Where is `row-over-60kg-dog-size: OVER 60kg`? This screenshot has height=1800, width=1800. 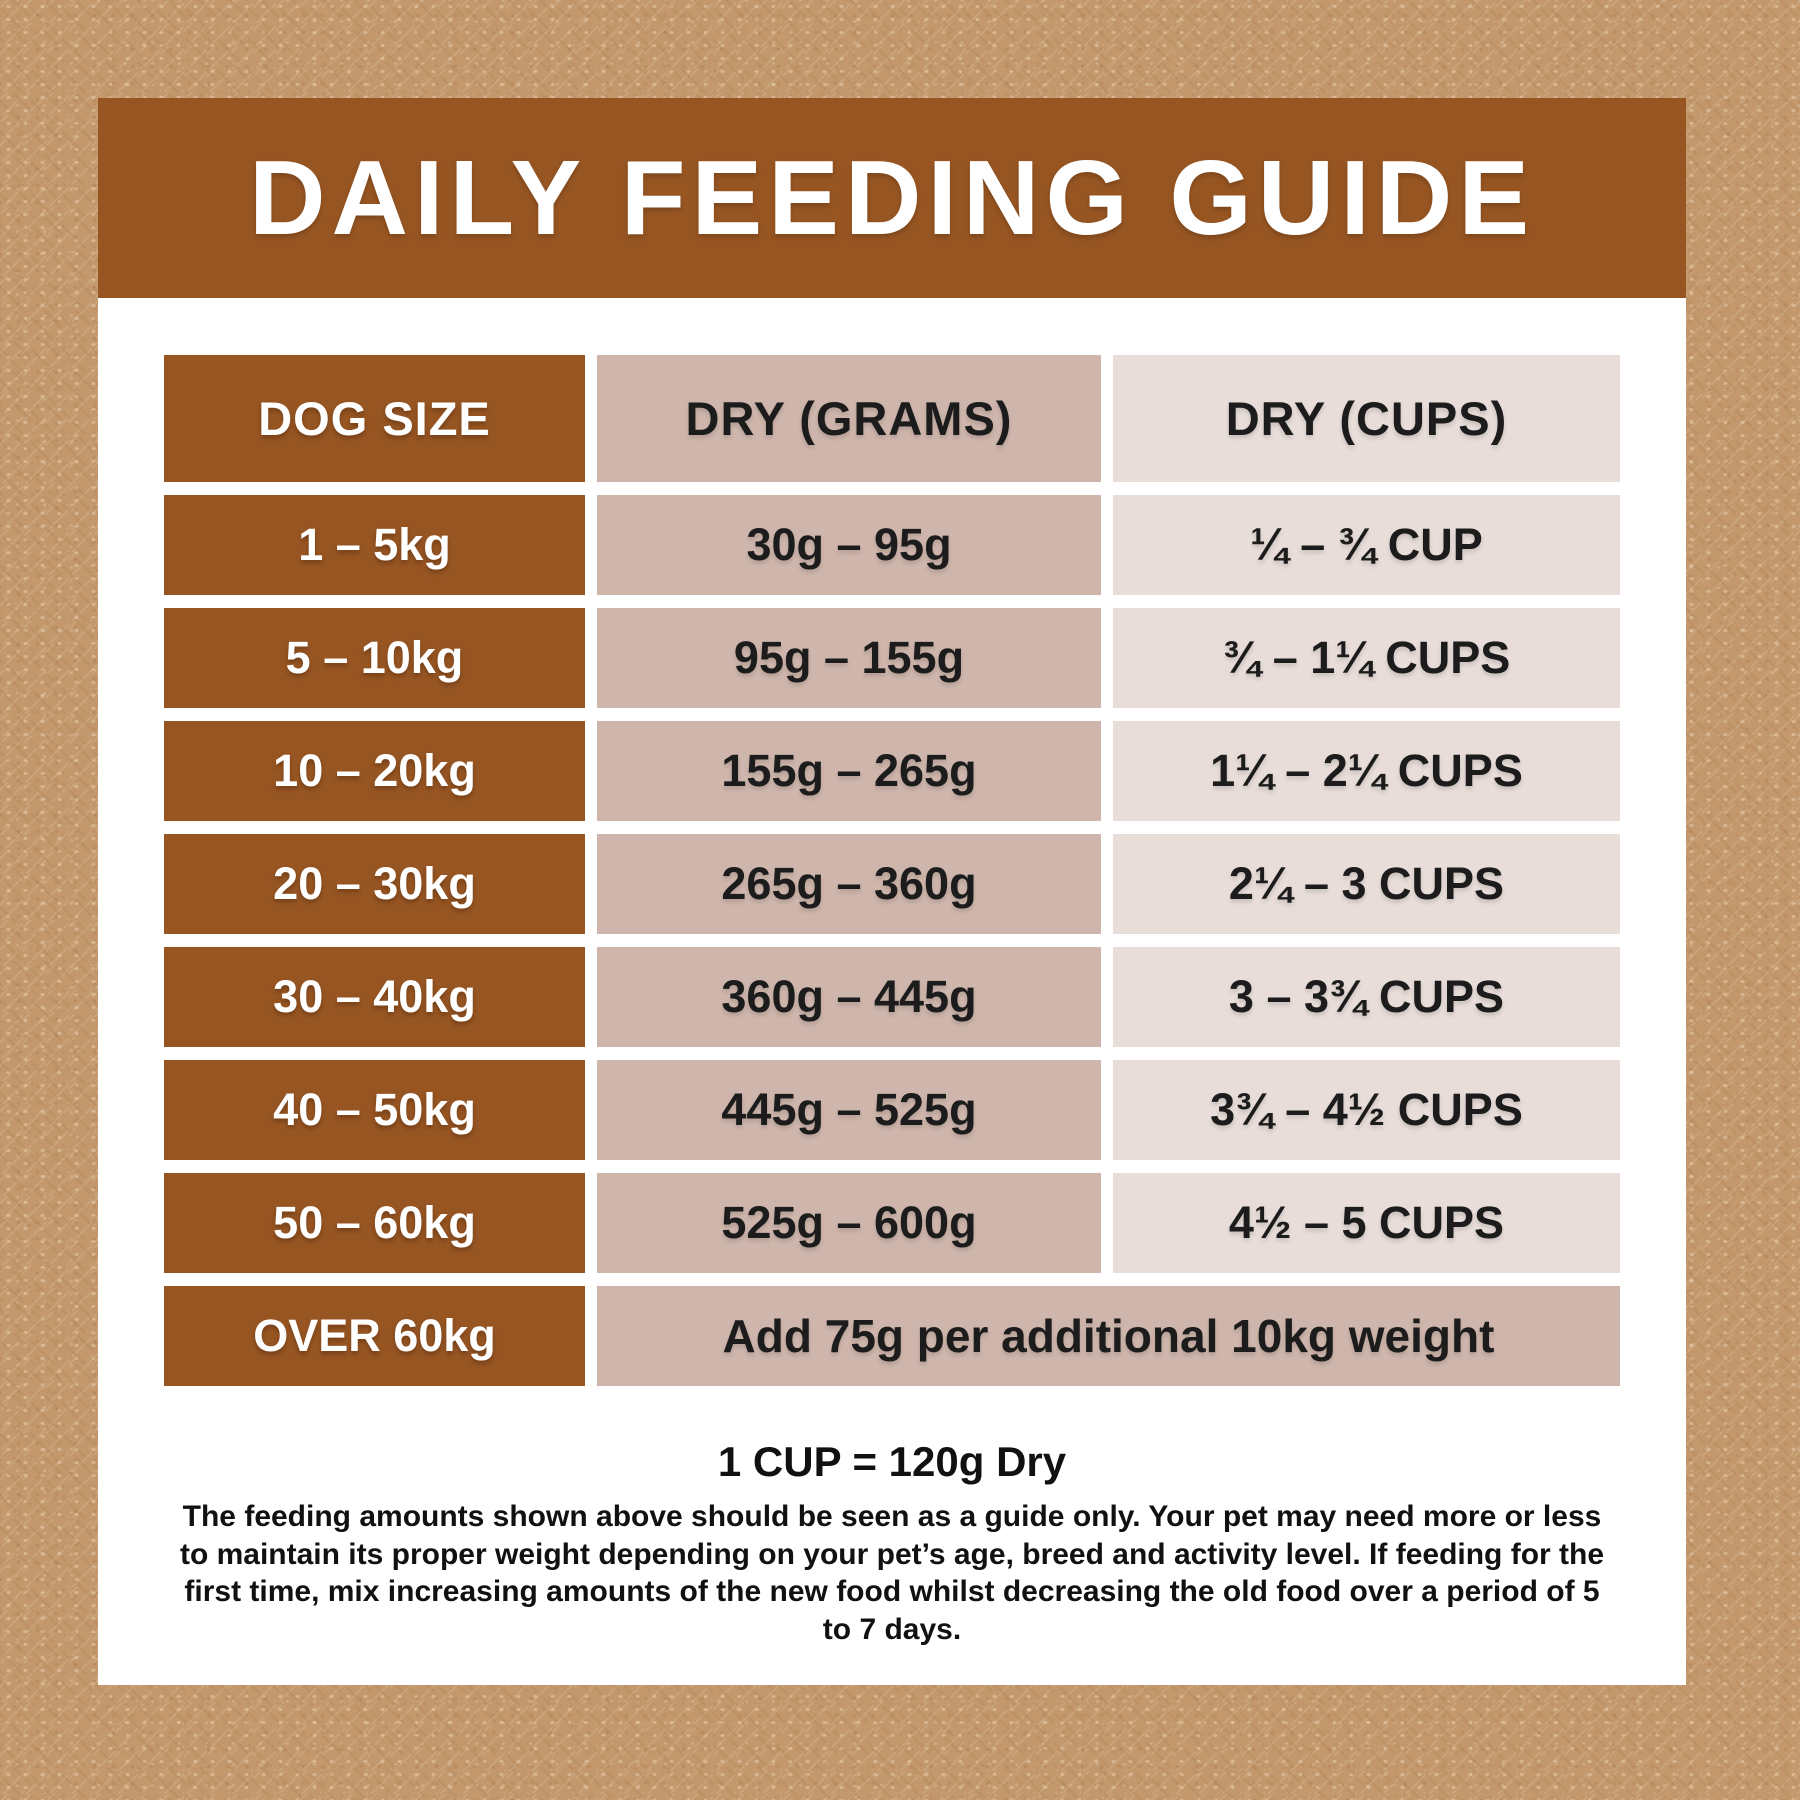
row-over-60kg-dog-size: OVER 60kg is located at coordinates (374, 1336).